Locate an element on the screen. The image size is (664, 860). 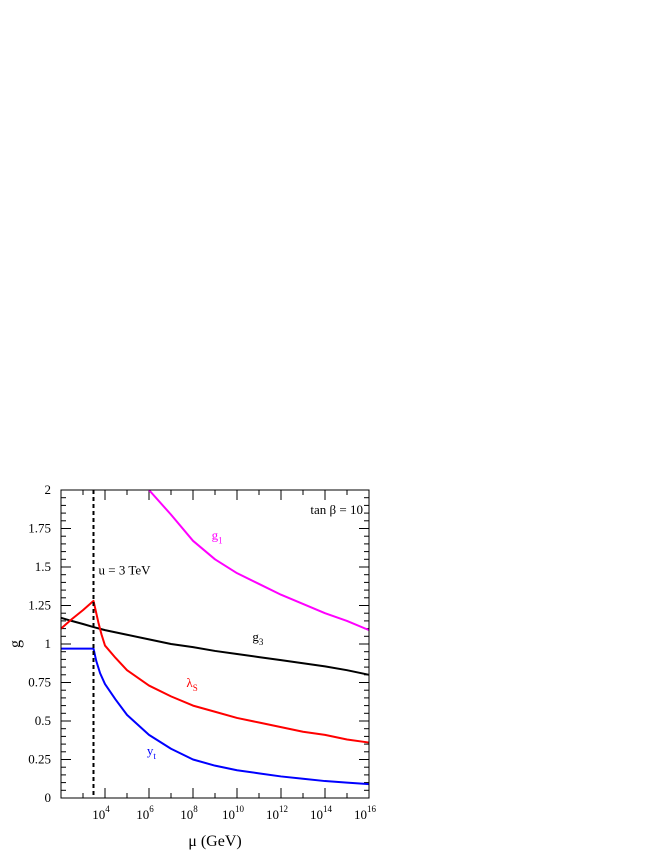
x-tick-label: 10¹² is located at coordinates (277, 813).